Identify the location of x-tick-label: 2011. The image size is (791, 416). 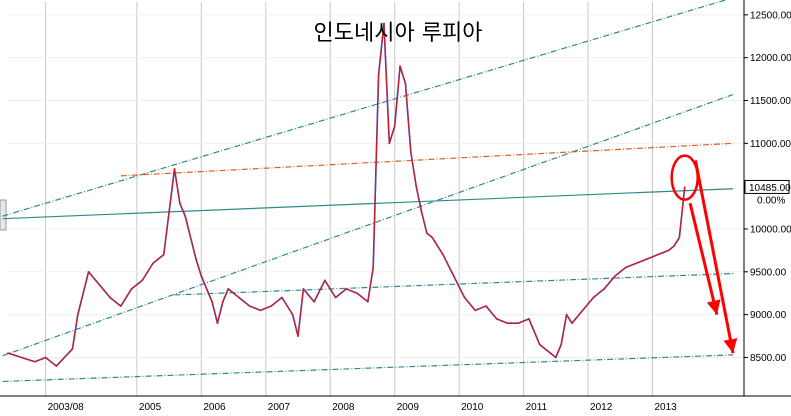
(537, 407).